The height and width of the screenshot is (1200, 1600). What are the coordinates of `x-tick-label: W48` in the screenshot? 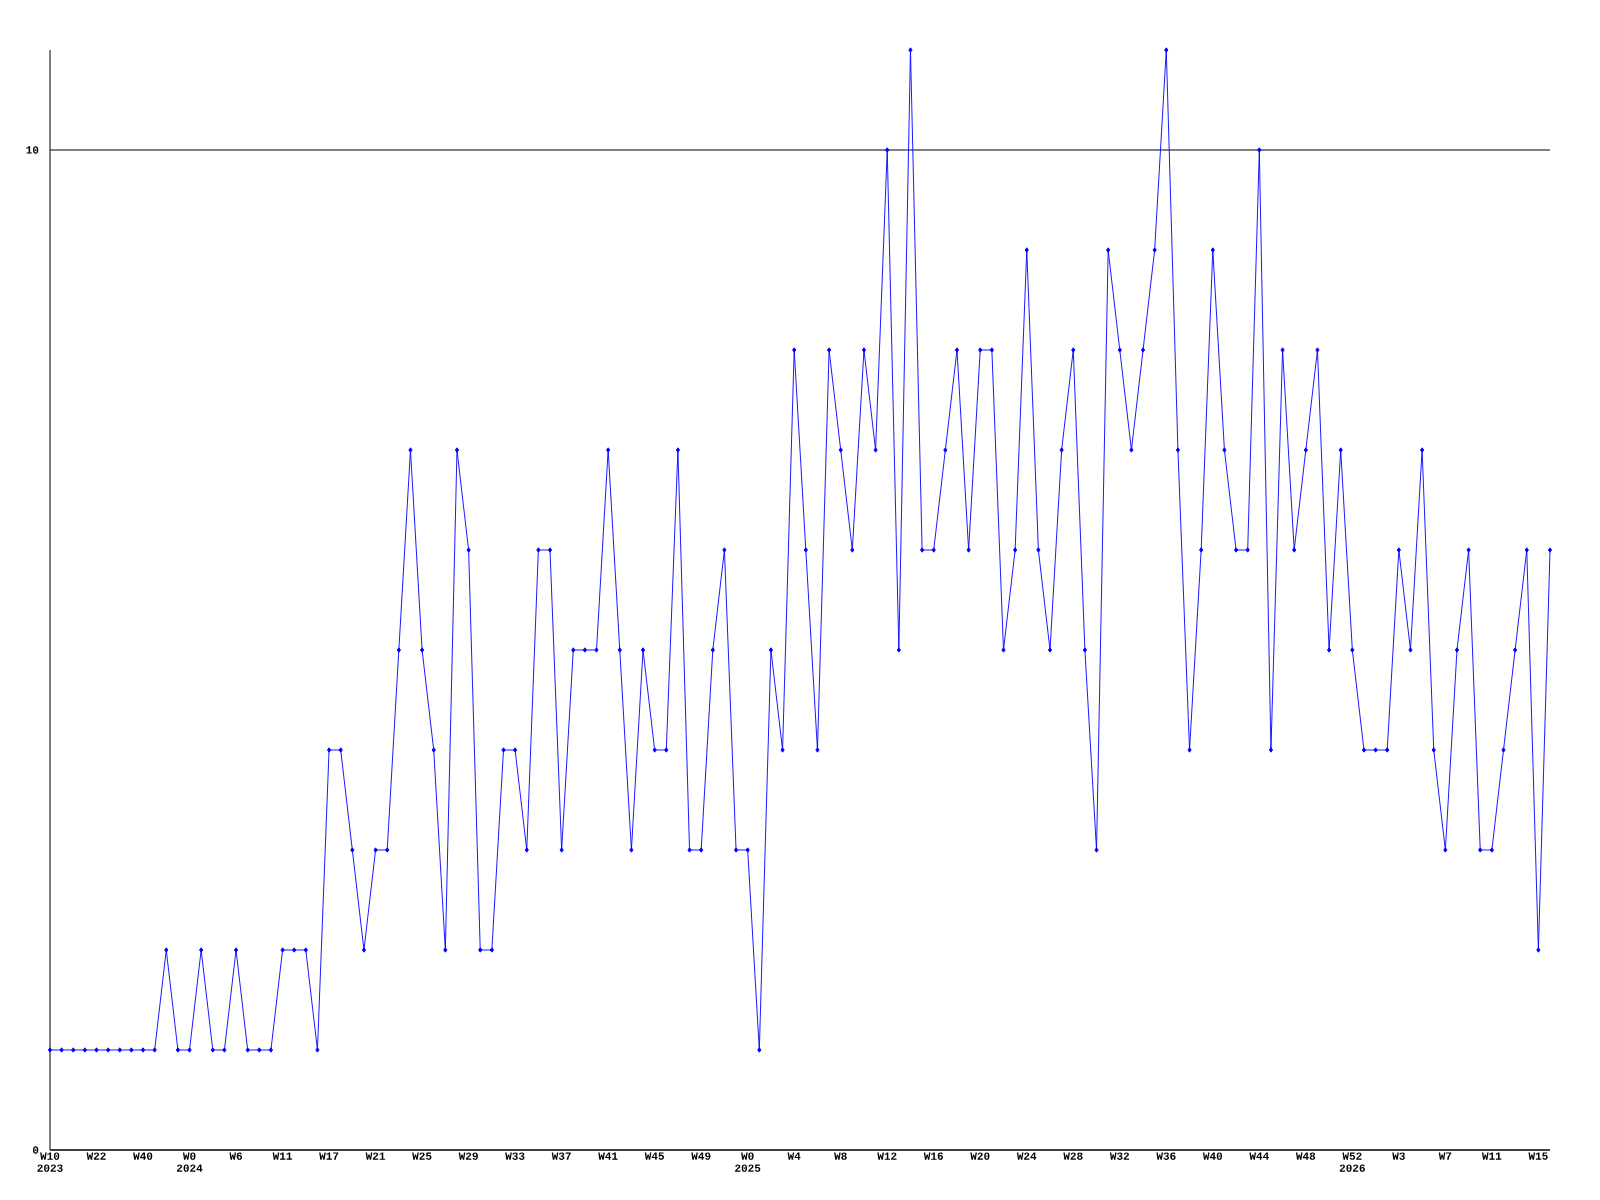 It's located at (1305, 1156).